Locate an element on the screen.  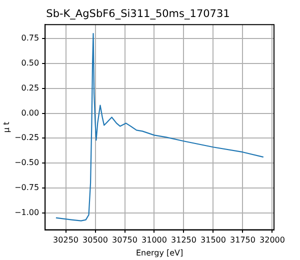
x-tick-label: 30500 is located at coordinates (95, 240).